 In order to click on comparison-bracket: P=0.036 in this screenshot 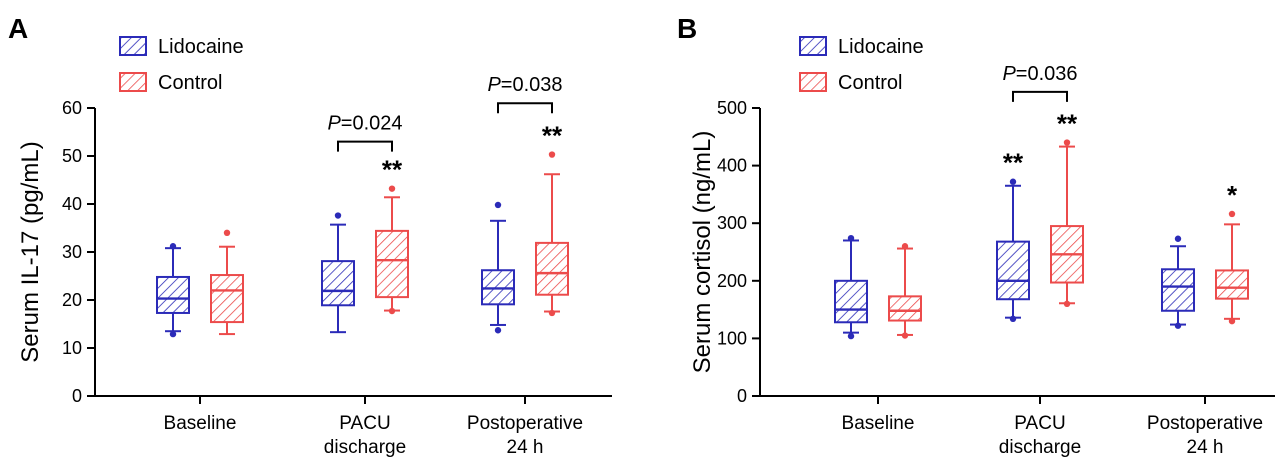, I will do `click(1040, 82)`.